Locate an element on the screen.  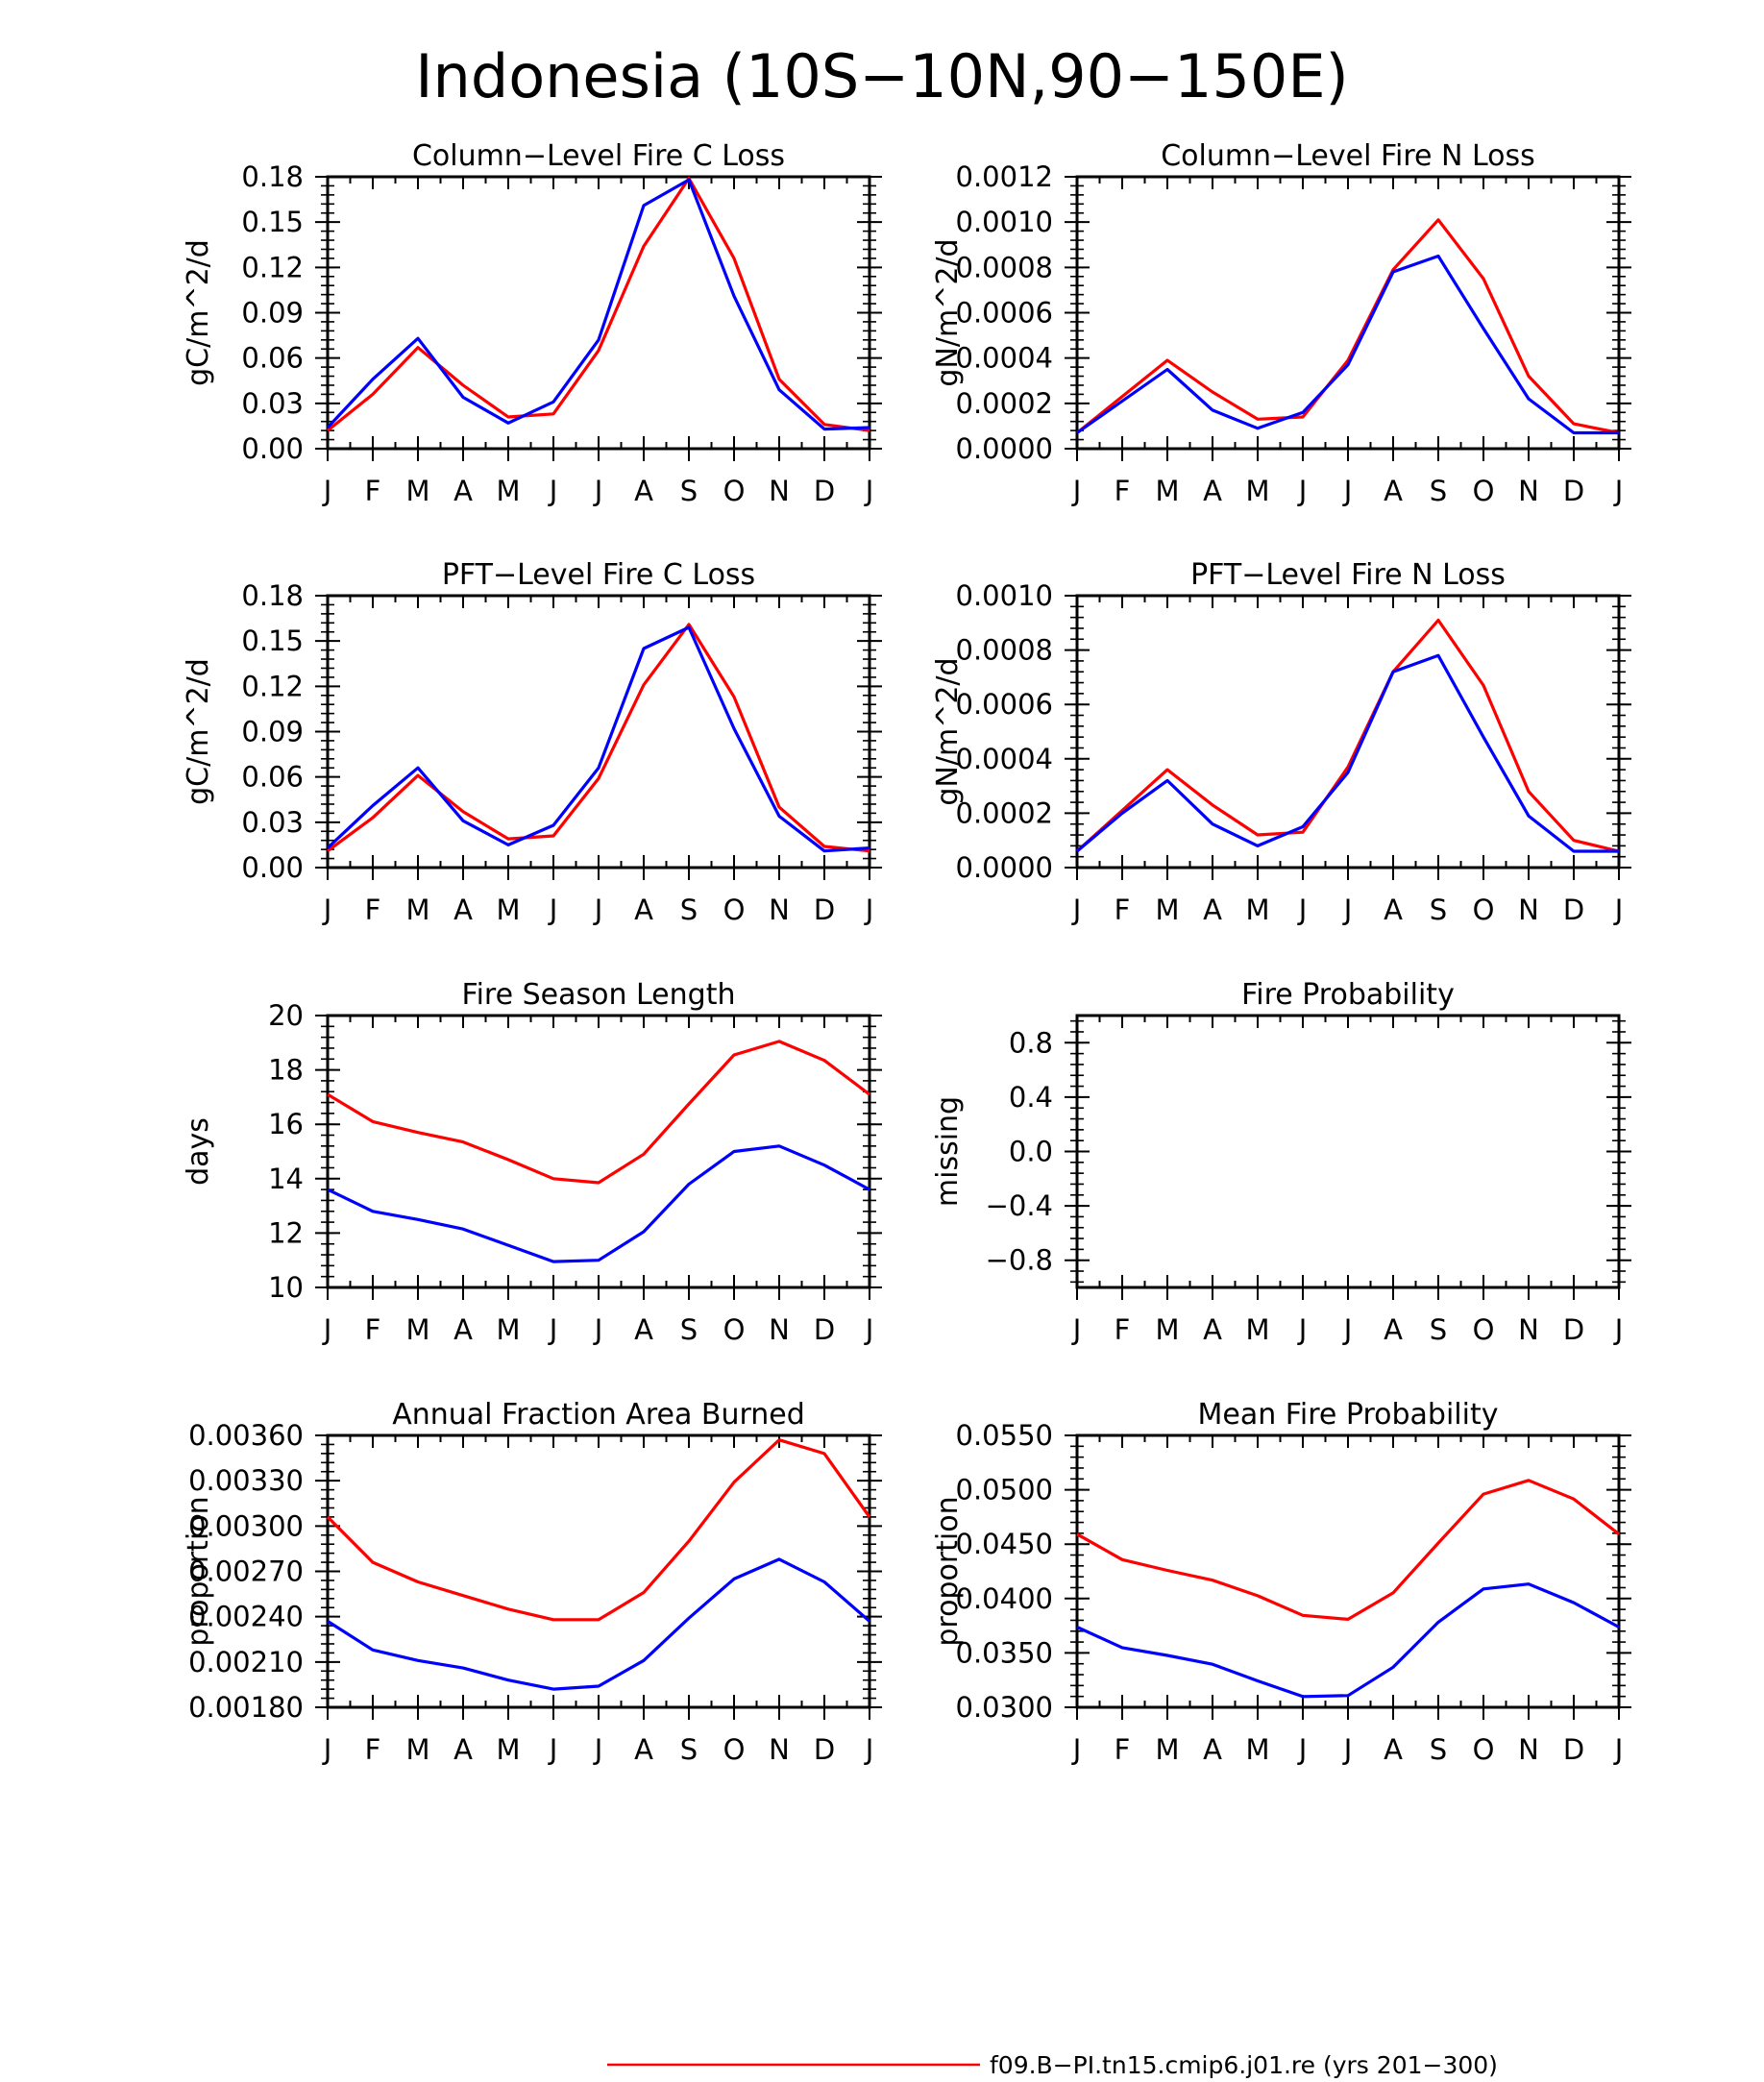
y-tick-label: 20 is located at coordinates (286, 1015).